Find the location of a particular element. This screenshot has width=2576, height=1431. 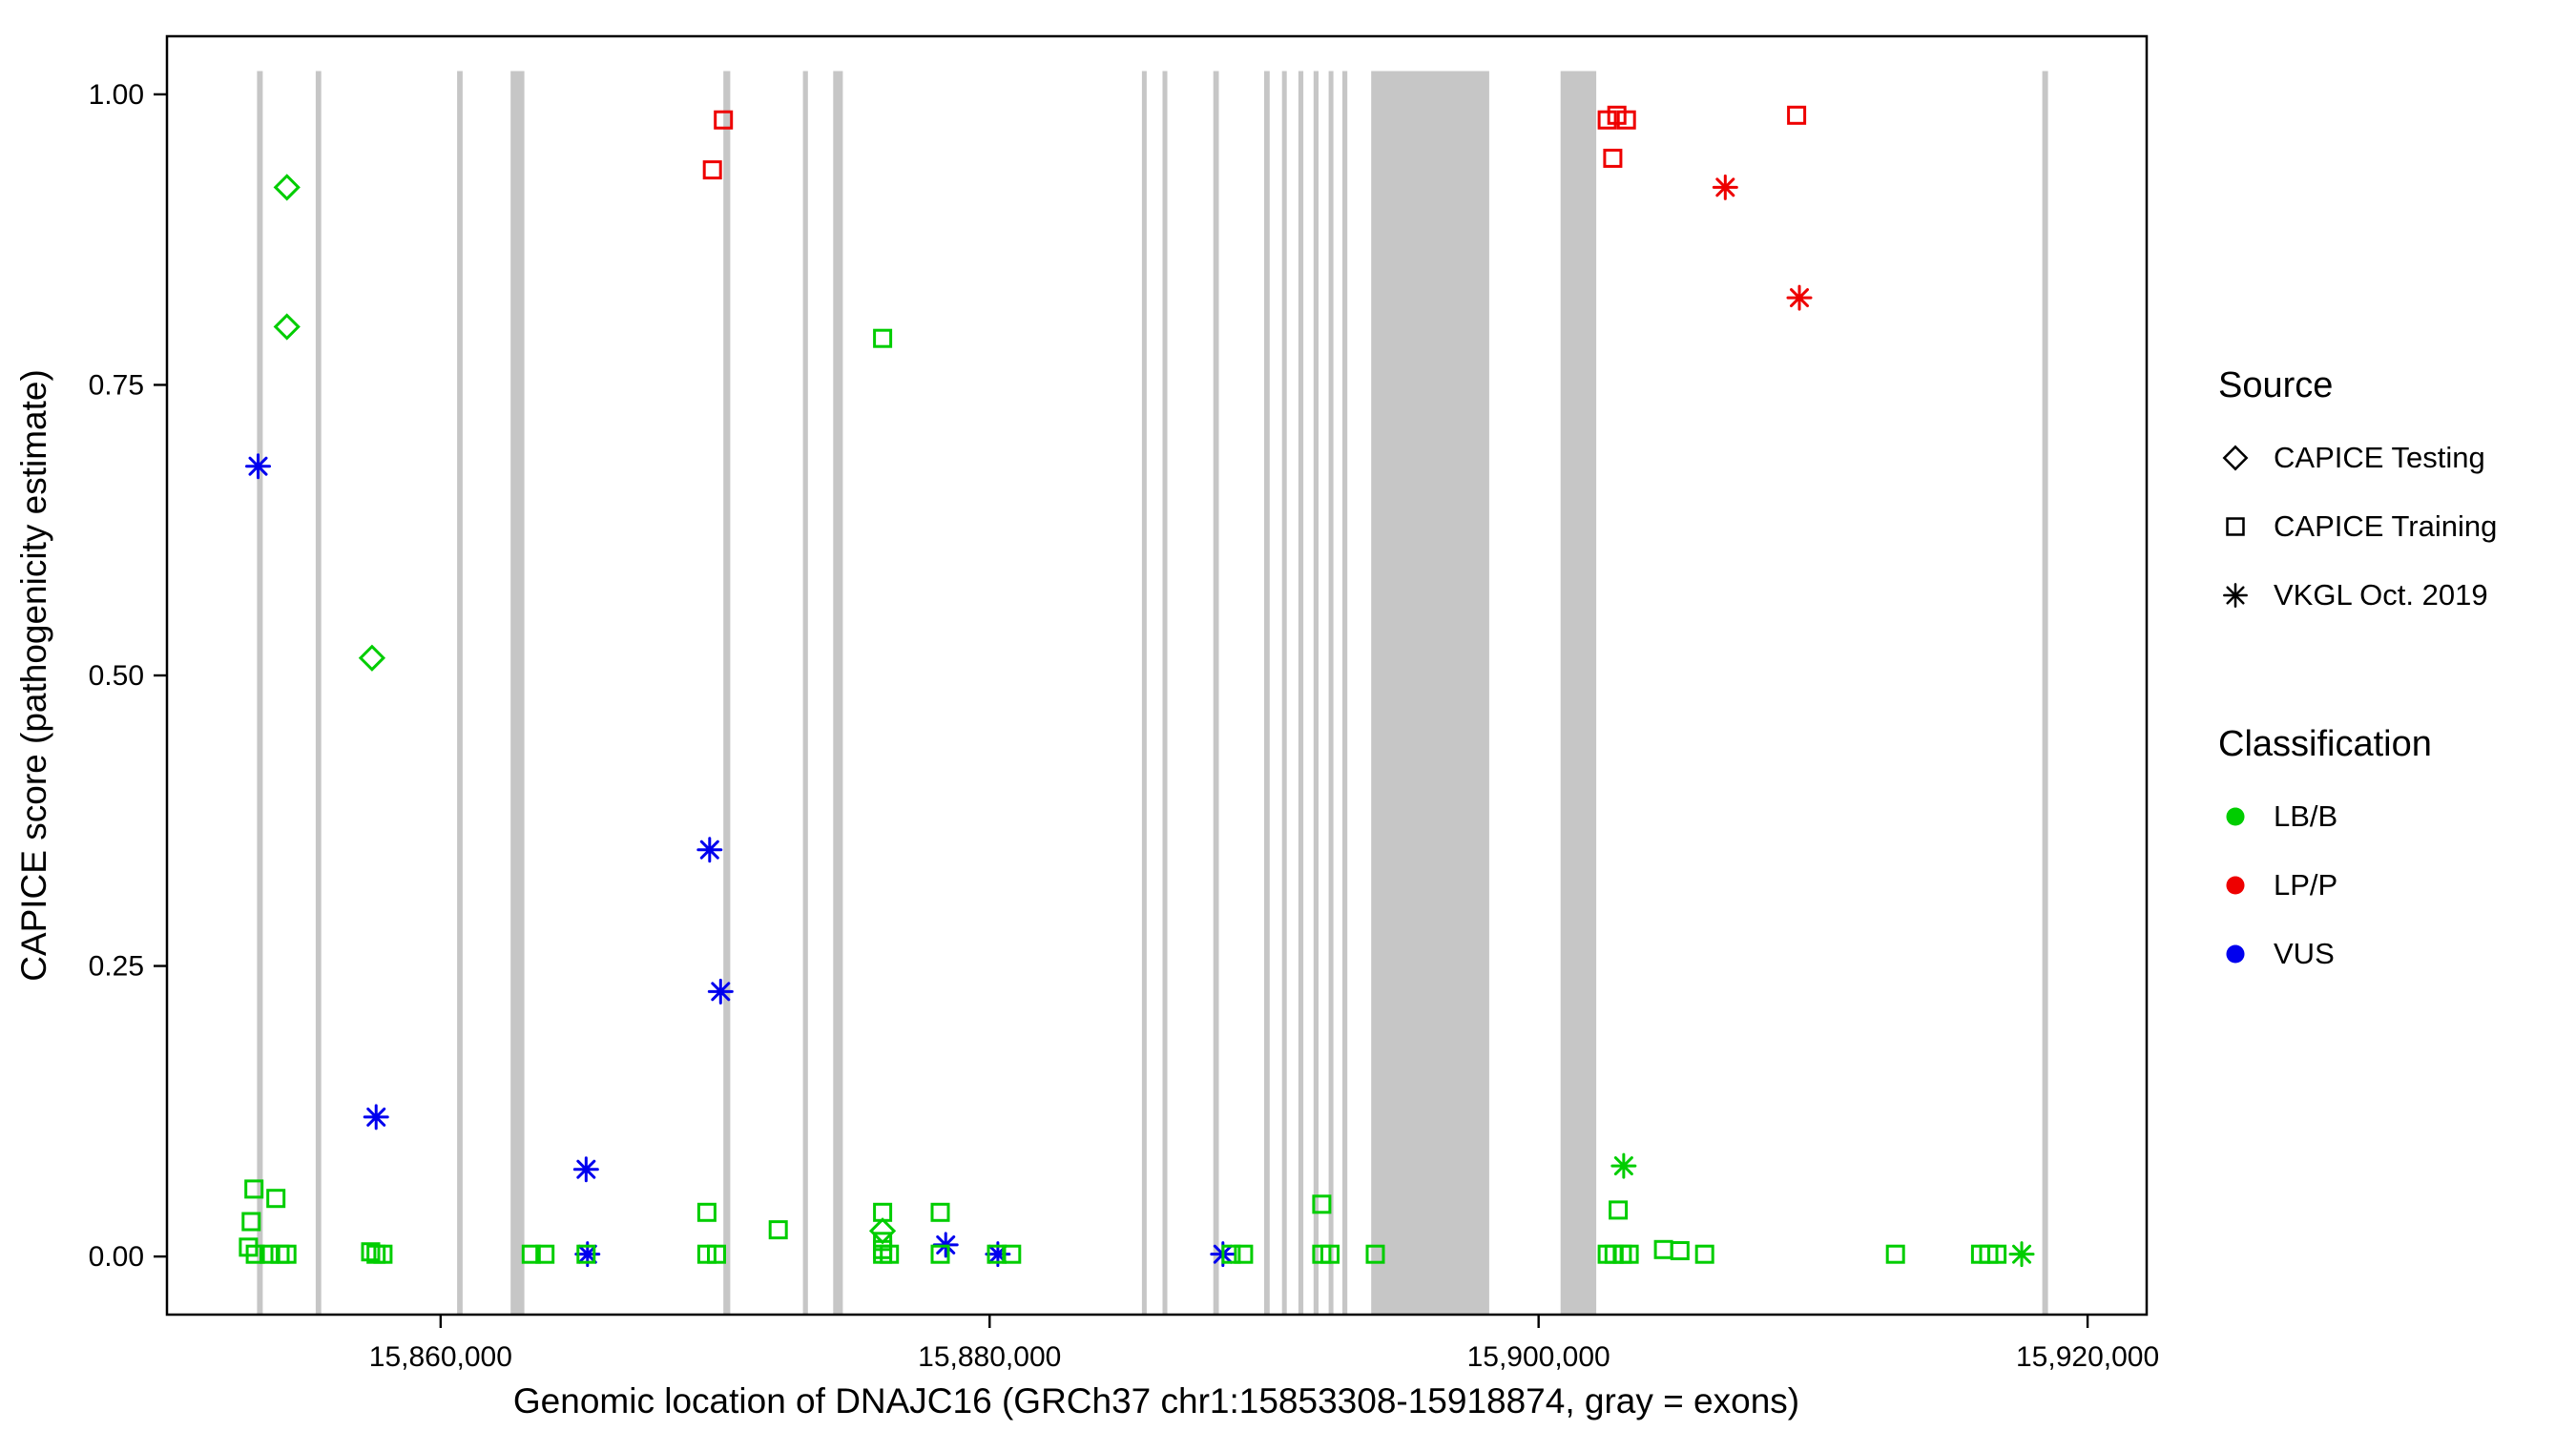

y-tick-label: 0.50 is located at coordinates (116, 676).